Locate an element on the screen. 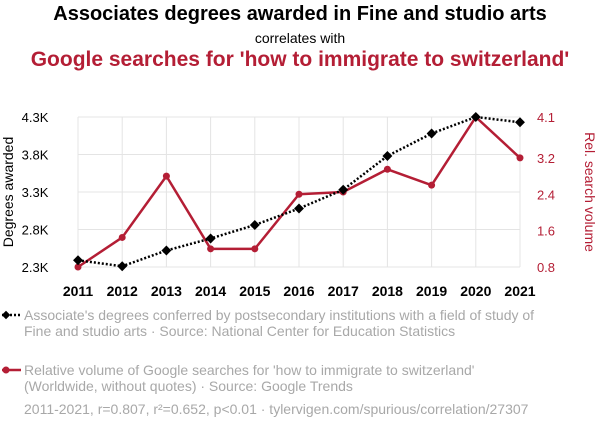  y-axis-label: Degrees awarded is located at coordinates (8, 192).